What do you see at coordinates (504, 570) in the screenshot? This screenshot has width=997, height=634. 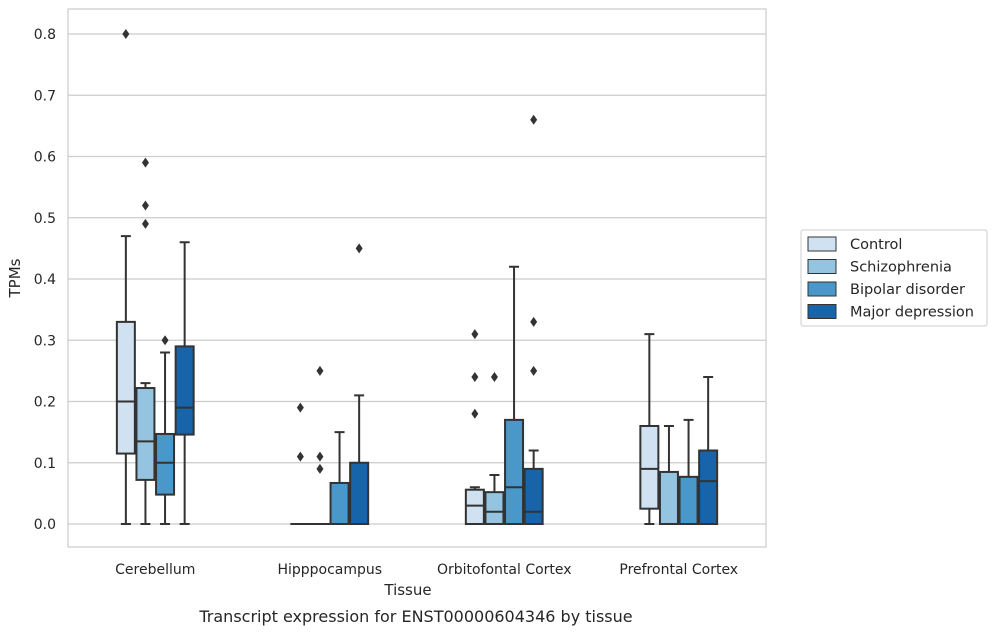 I see `x-tick-label: Orbitofontal Cortex` at bounding box center [504, 570].